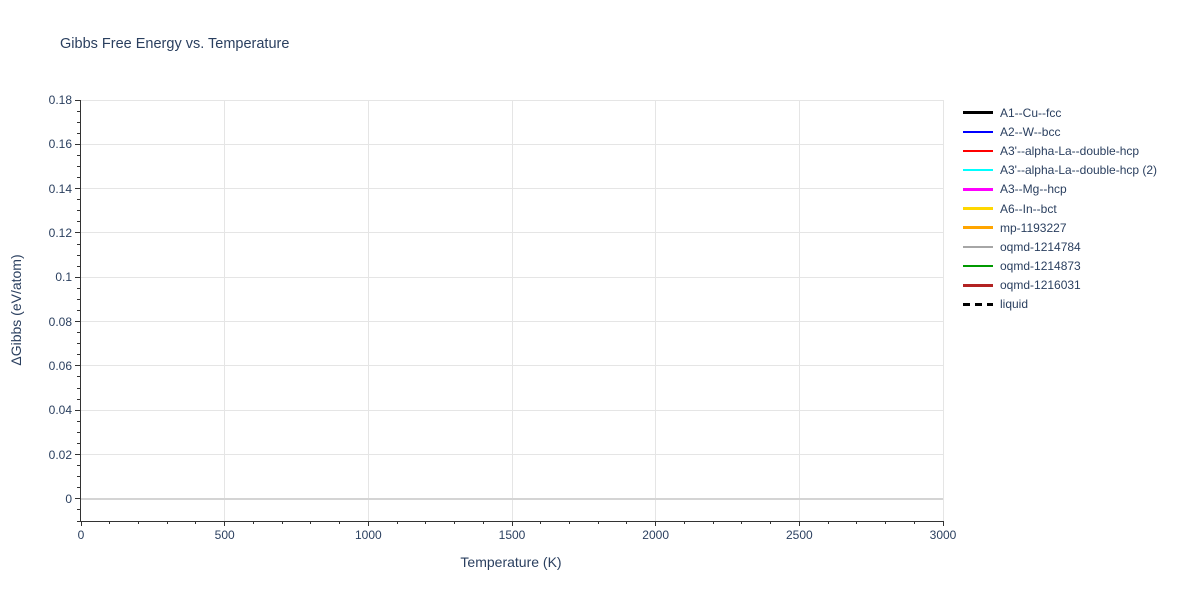  I want to click on legend-item: mp-1193227, so click(1060, 227).